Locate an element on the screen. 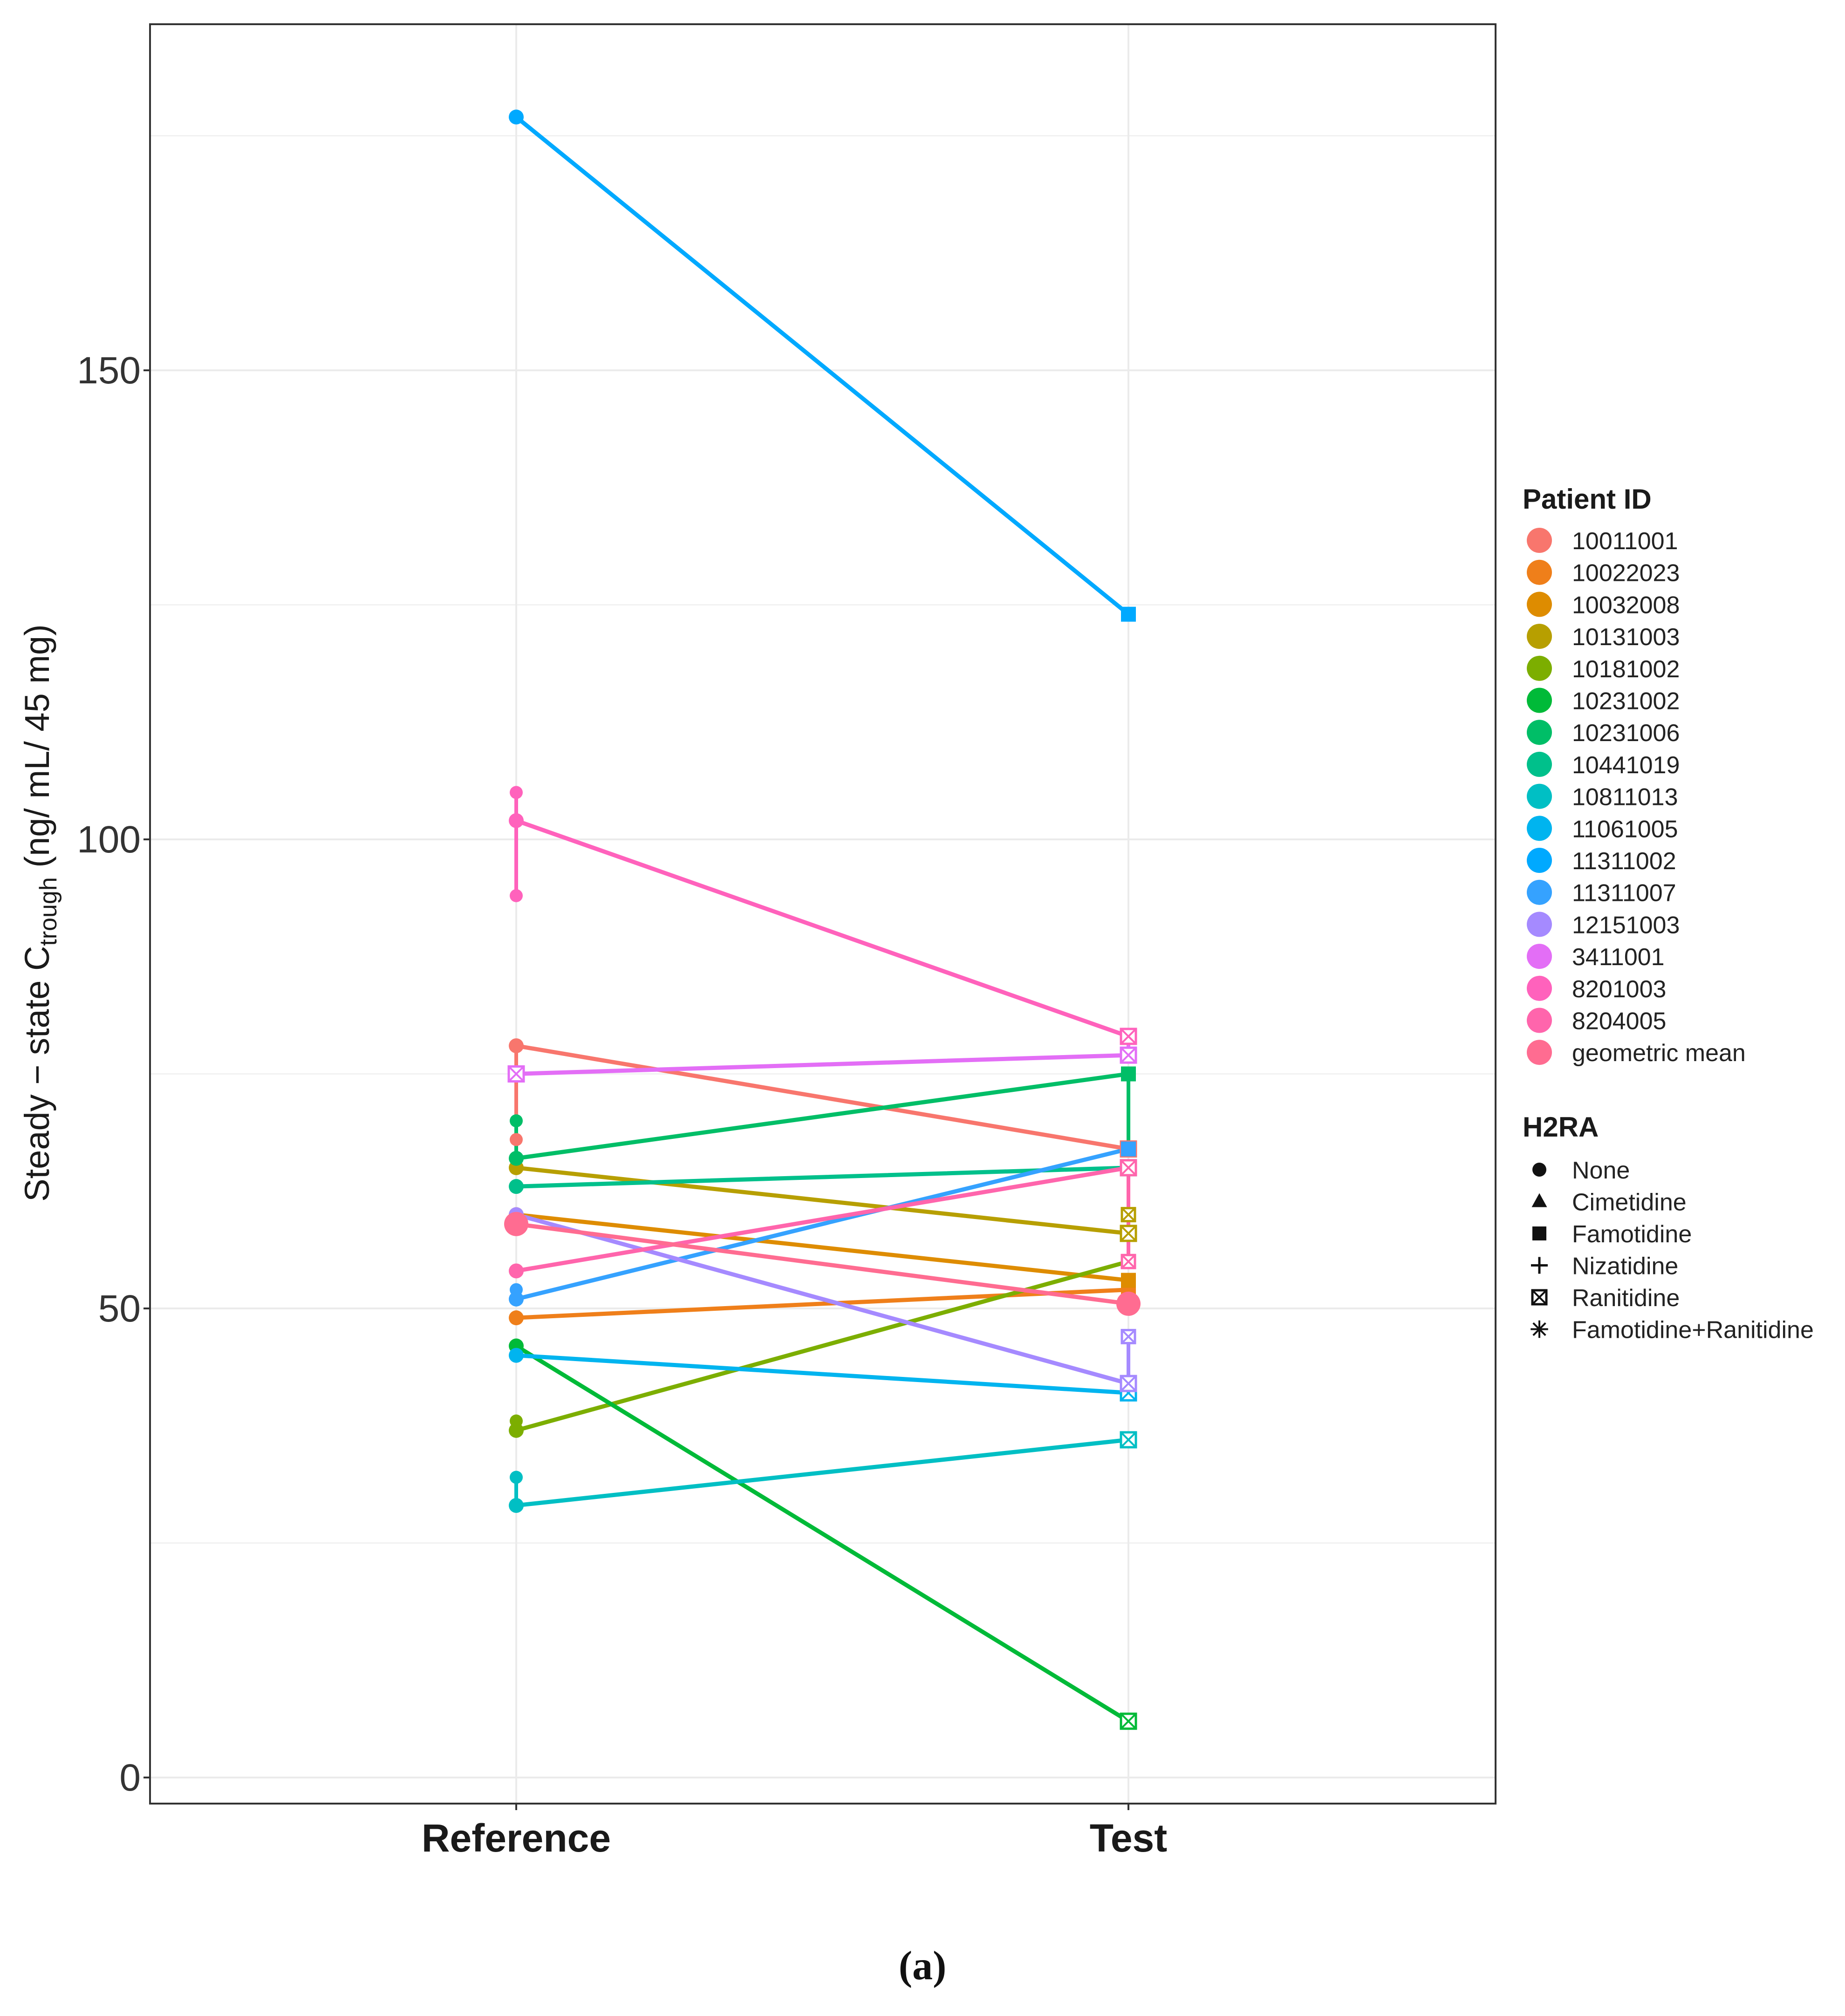 Image resolution: width=1845 pixels, height=2016 pixels. x-tick-label: Reference is located at coordinates (516, 1838).